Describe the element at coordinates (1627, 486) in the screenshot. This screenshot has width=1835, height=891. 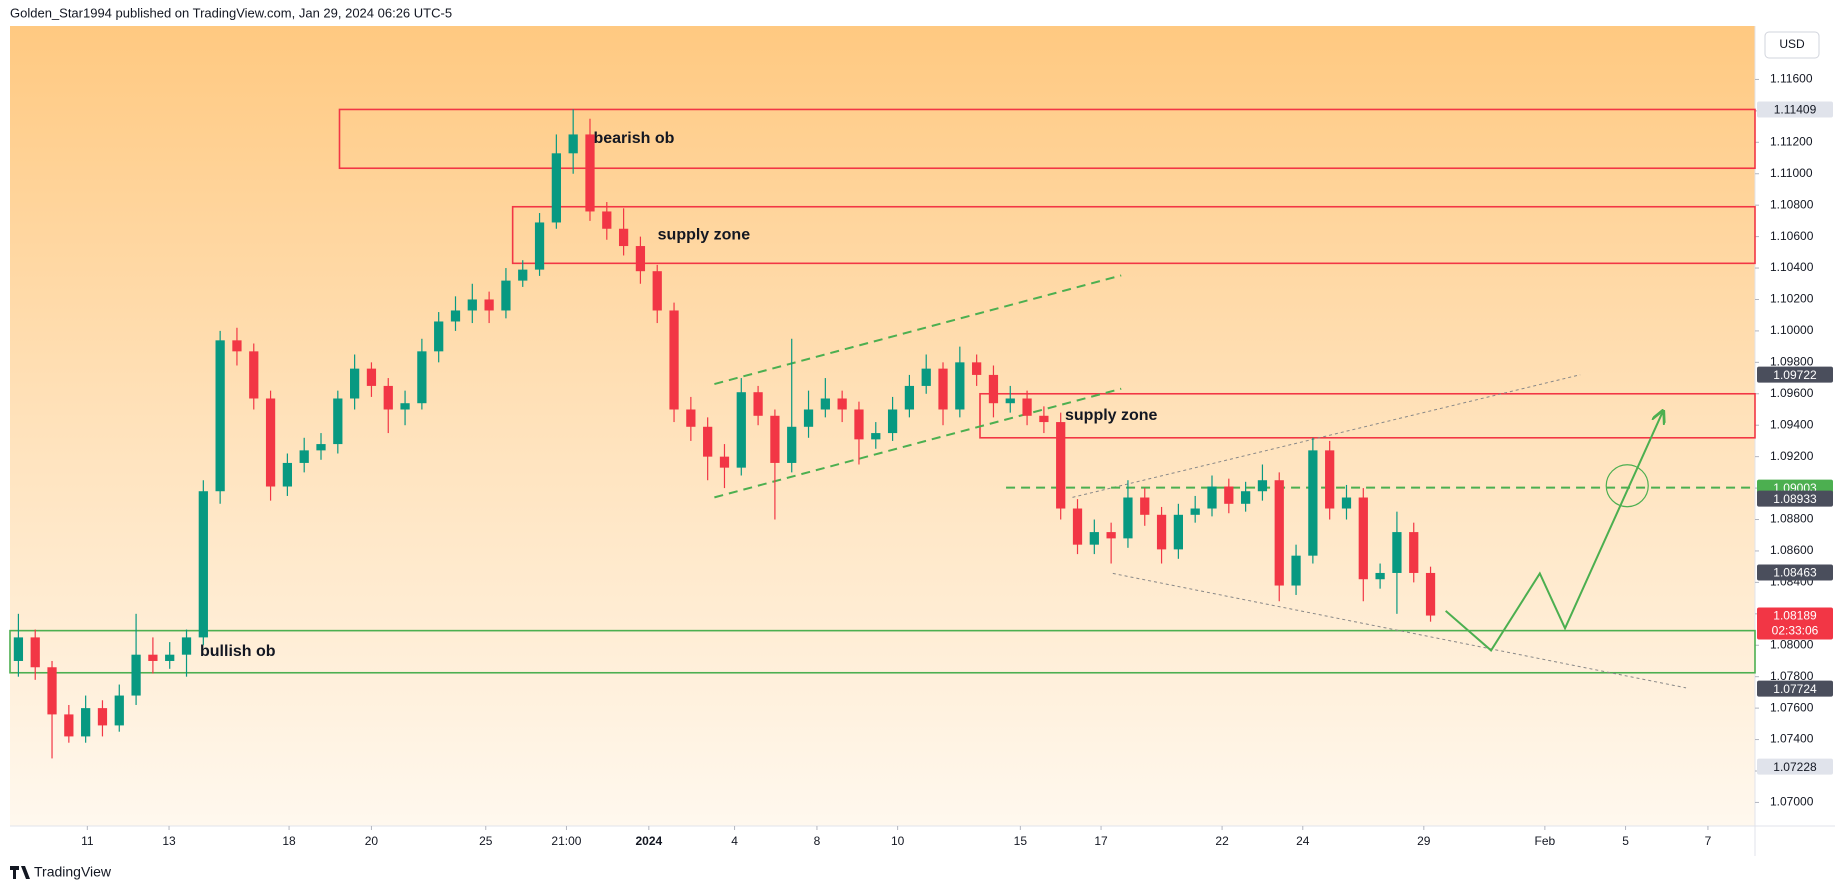
I see `target-circle` at that location.